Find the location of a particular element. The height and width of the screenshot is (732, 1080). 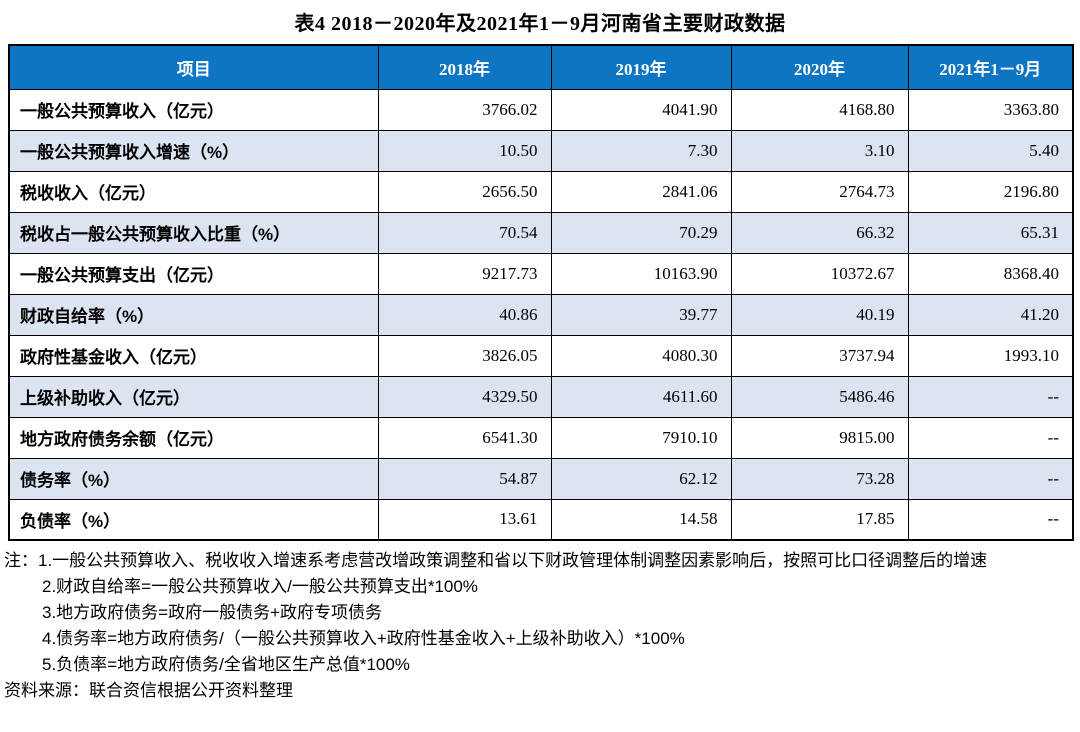

value-cell: 73.28 is located at coordinates (819, 478).